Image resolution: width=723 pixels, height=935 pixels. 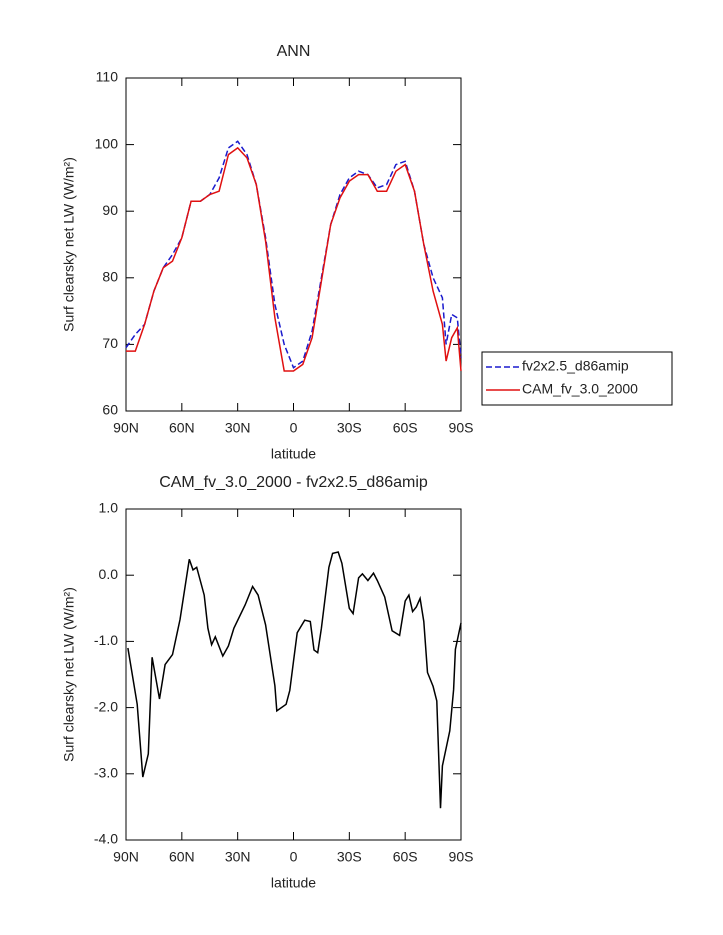 I want to click on y-tick-label: 80, so click(x=110, y=277).